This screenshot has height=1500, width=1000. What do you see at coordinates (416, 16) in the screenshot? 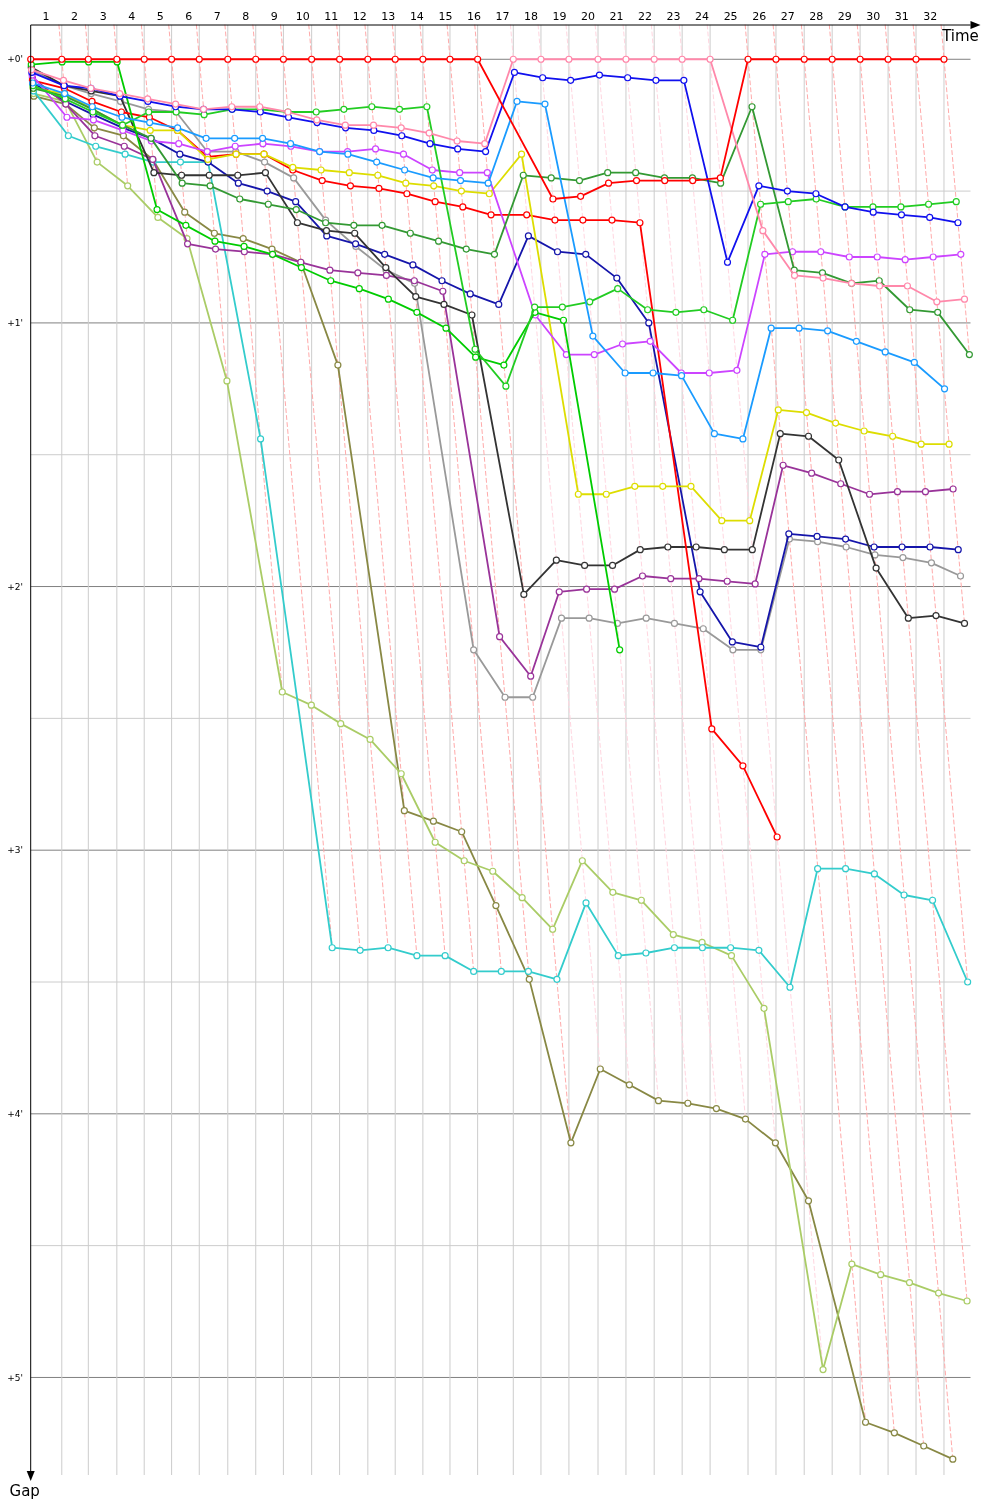
I see `x-tick-label: 14` at bounding box center [416, 16].